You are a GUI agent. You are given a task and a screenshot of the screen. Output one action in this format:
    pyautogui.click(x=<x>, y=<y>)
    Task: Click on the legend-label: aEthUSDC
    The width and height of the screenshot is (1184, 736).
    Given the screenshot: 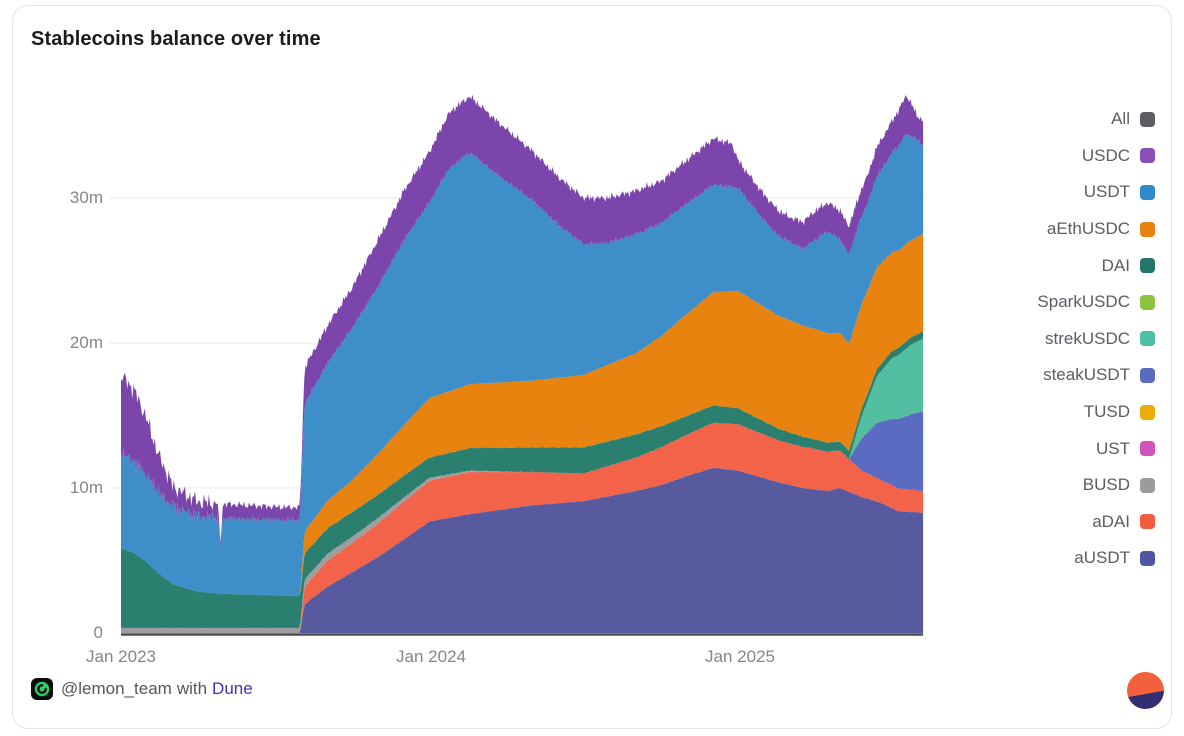 What is the action you would take?
    pyautogui.click(x=1088, y=229)
    